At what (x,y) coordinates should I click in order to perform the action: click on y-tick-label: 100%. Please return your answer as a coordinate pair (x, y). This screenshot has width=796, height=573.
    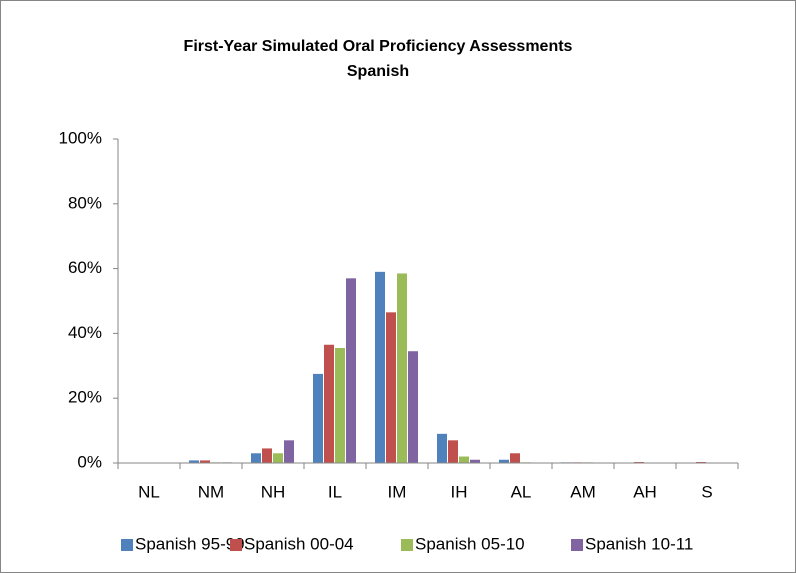
    Looking at the image, I should click on (80, 137).